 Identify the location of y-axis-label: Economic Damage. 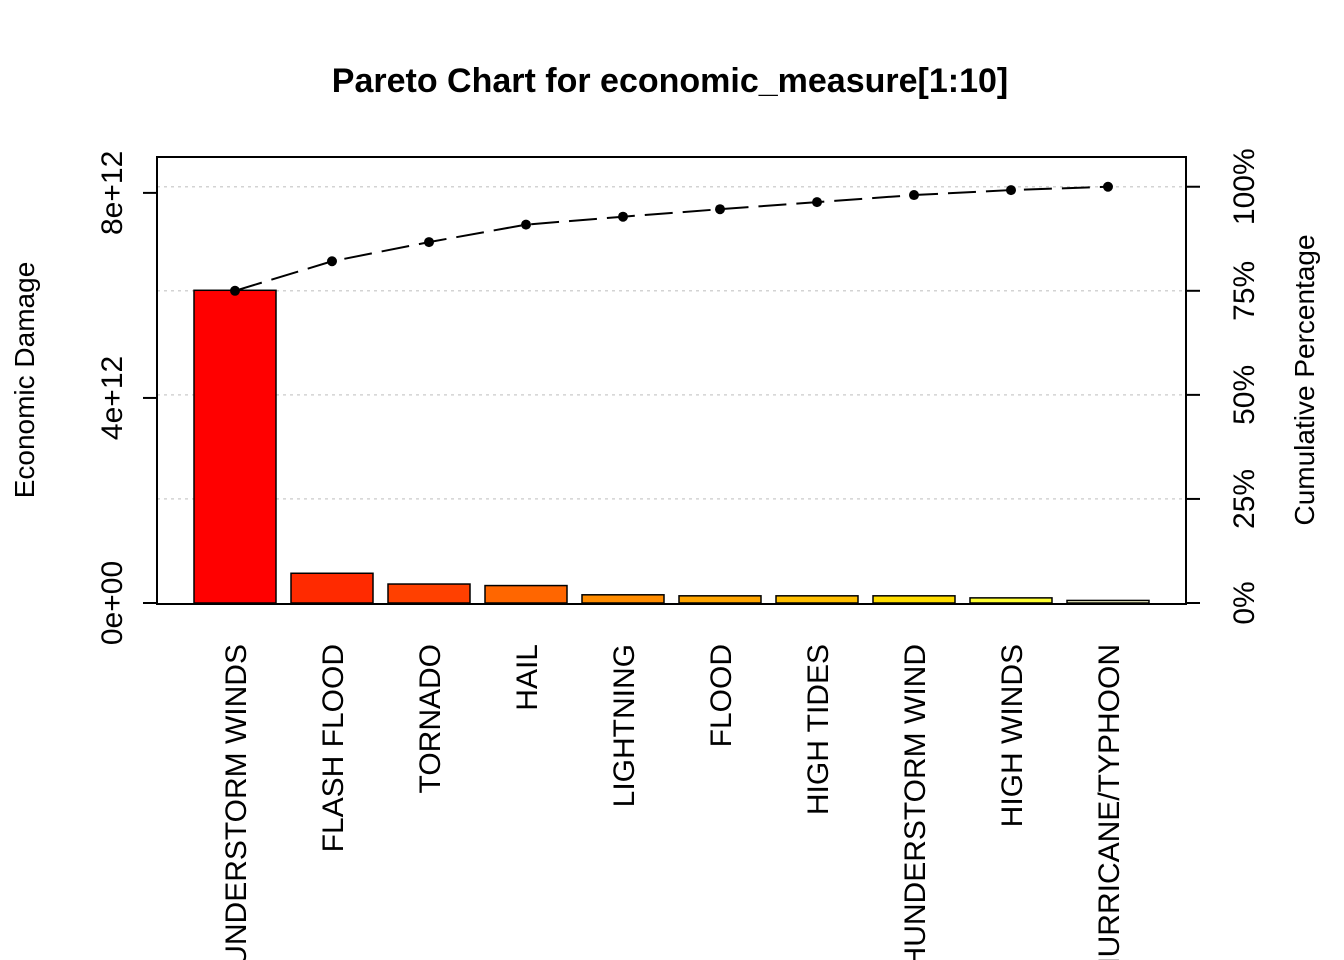
(24, 380).